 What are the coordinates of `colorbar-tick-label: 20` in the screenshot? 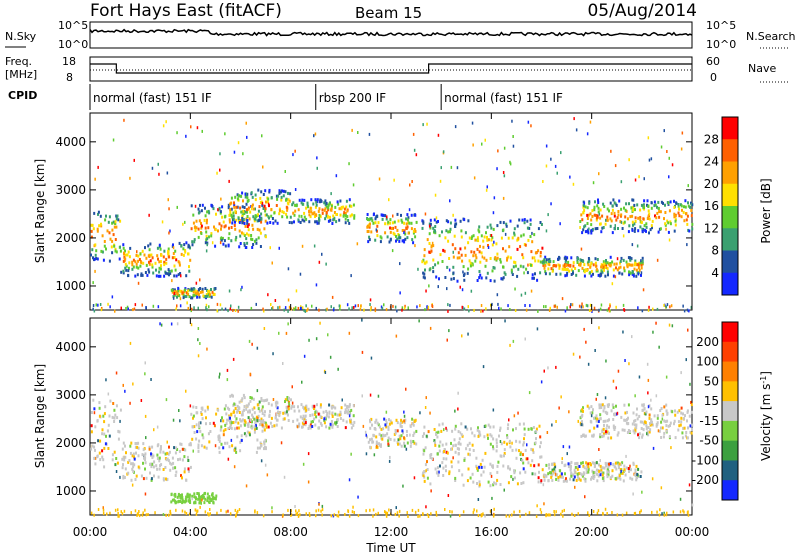 It's located at (711, 184).